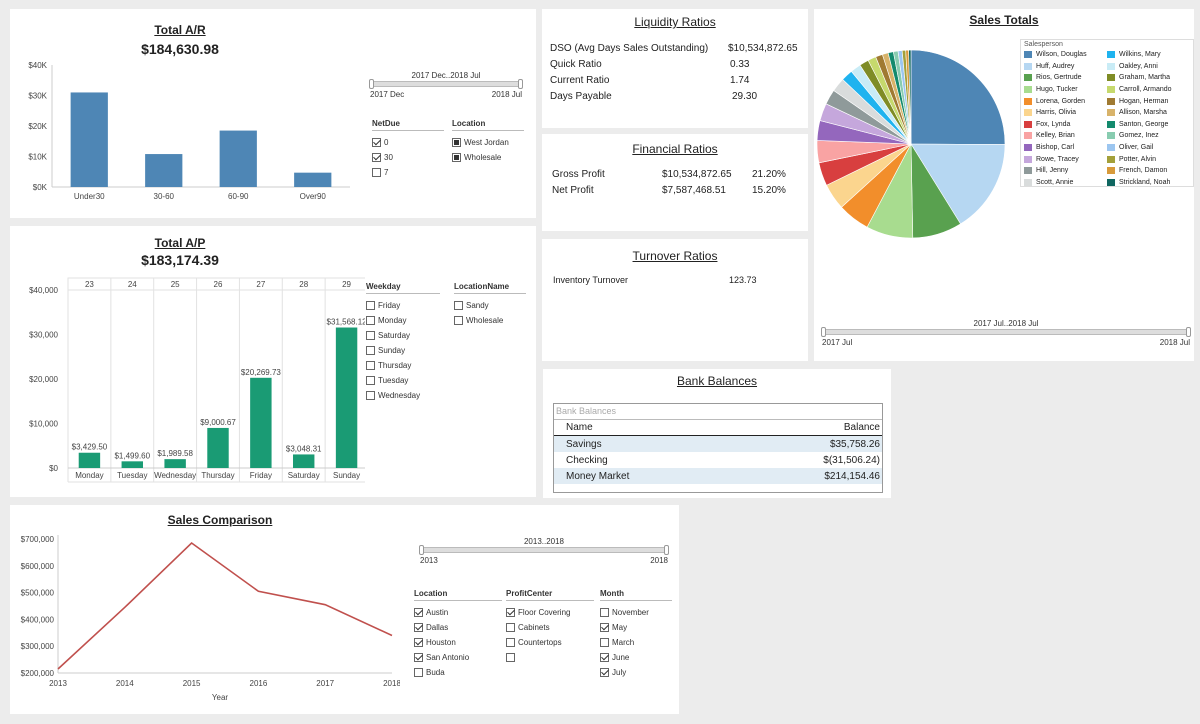  Describe the element at coordinates (403, 380) in the screenshot. I see `filter-option: Tuesday` at that location.